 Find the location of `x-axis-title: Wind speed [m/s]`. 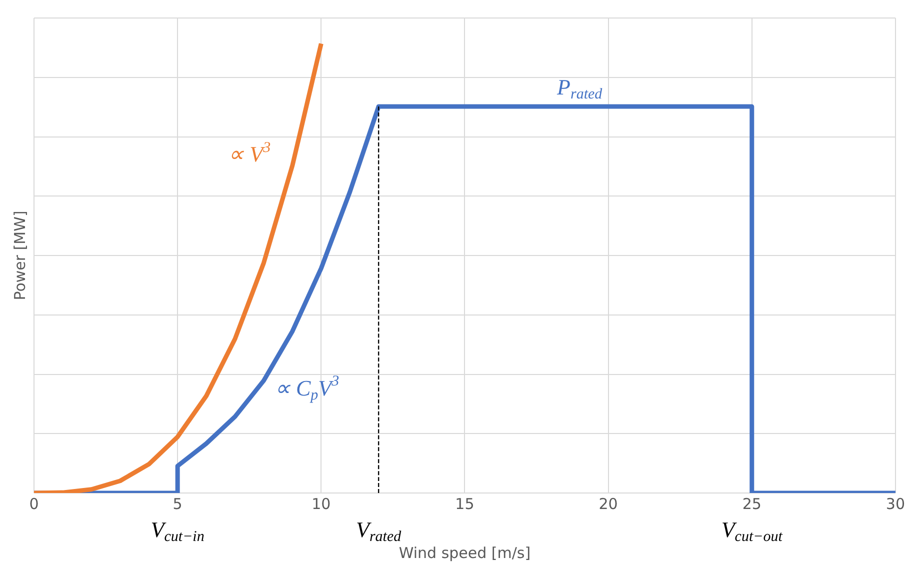

x-axis-title: Wind speed [m/s] is located at coordinates (464, 553).